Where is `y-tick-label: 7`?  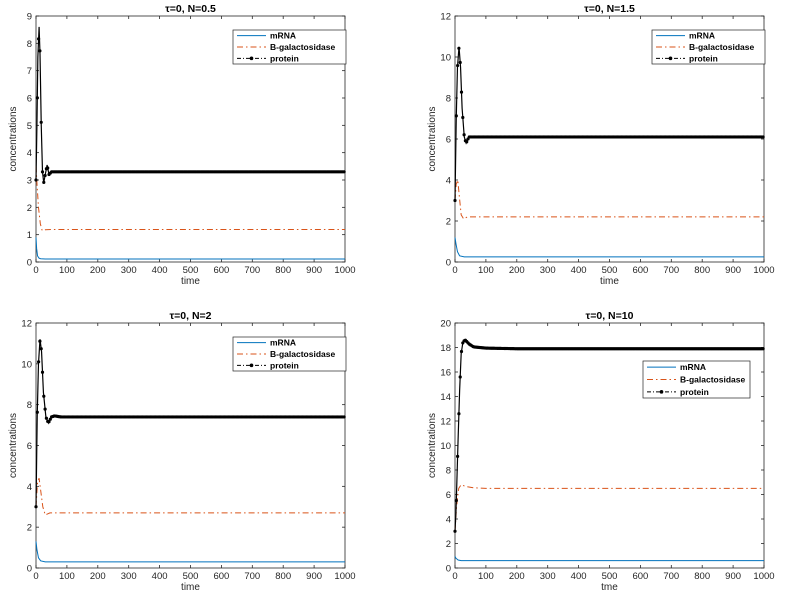
y-tick-label: 7 is located at coordinates (29, 71).